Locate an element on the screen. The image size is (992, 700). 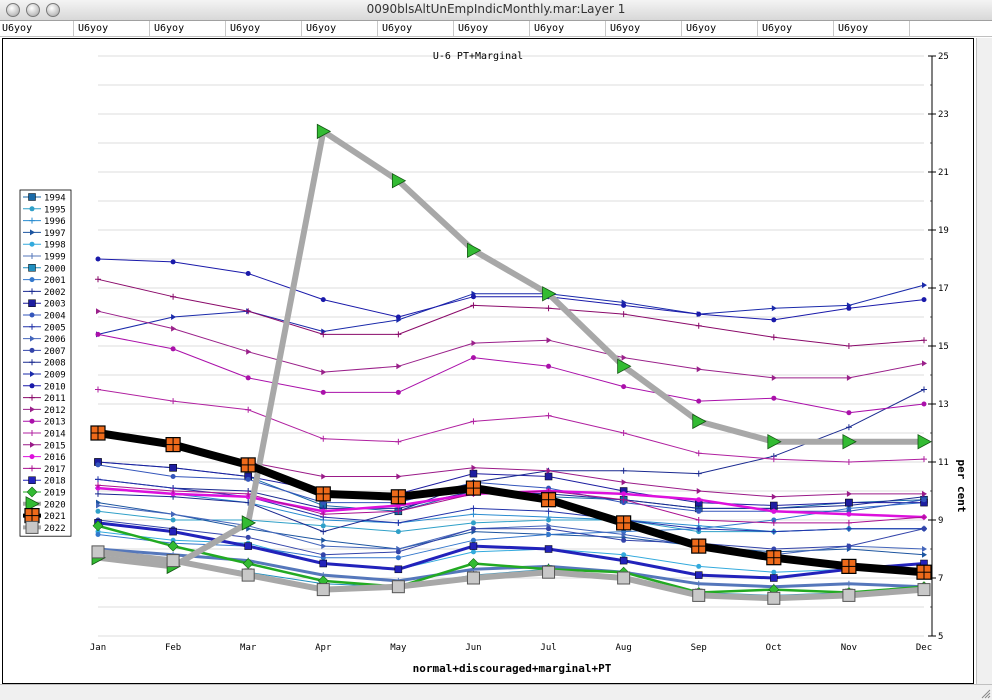
x-tick-label: Dec is located at coordinates (924, 648).